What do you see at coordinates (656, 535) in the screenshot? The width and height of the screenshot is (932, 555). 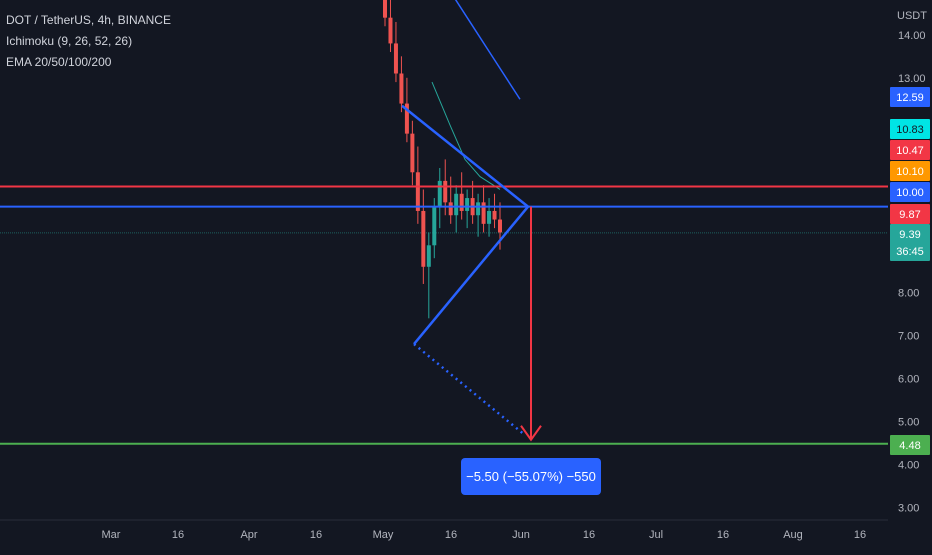 I see `time-tick-label: Jul` at bounding box center [656, 535].